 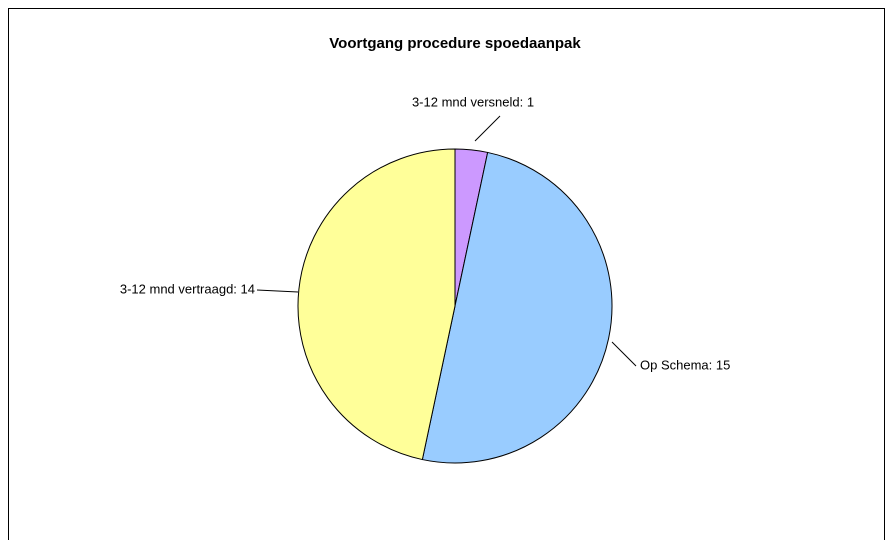 I want to click on data-label: 3-12 mnd versneld: 1, so click(x=473, y=101).